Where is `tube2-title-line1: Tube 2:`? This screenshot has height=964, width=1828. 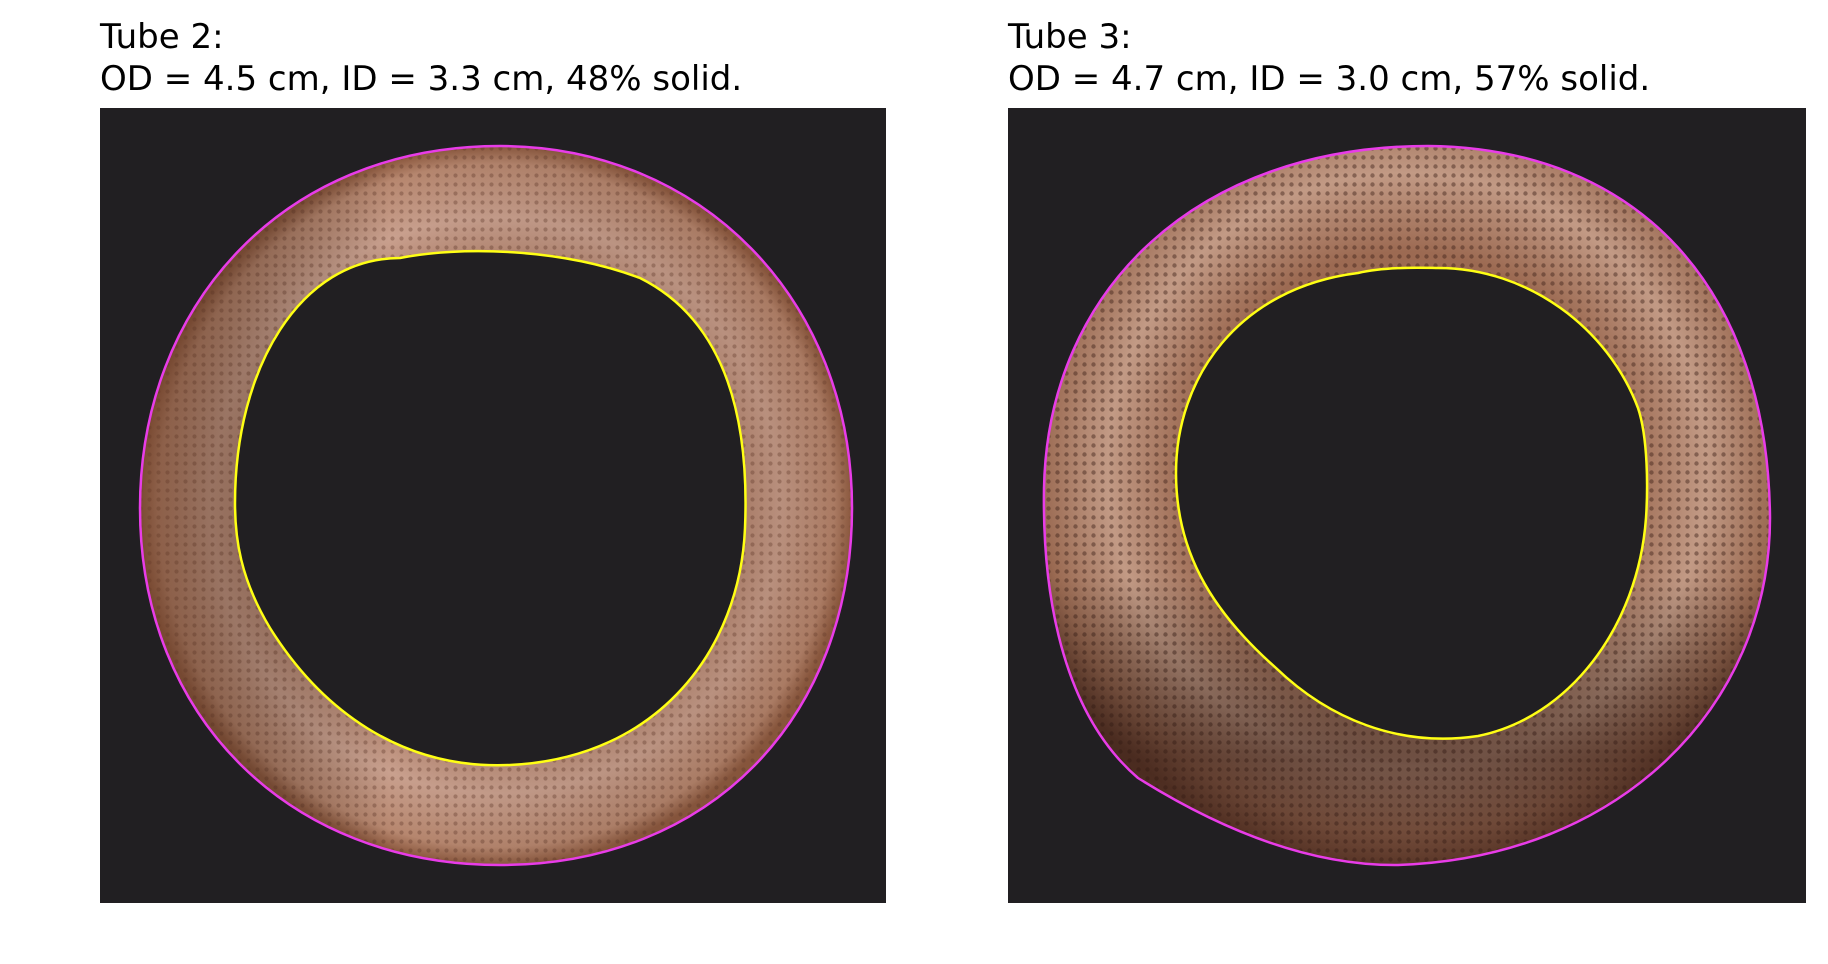
tube2-title-line1: Tube 2: is located at coordinates (162, 37).